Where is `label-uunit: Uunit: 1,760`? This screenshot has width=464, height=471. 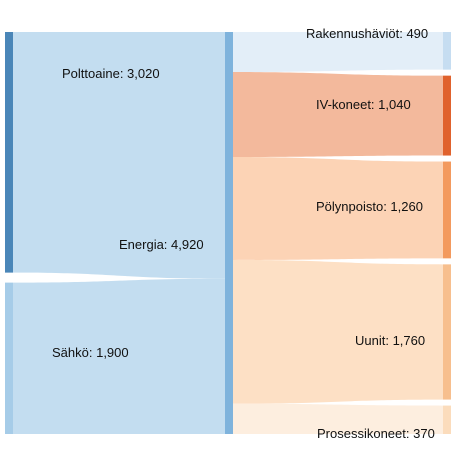
label-uunit: Uunit: 1,760 is located at coordinates (390, 340).